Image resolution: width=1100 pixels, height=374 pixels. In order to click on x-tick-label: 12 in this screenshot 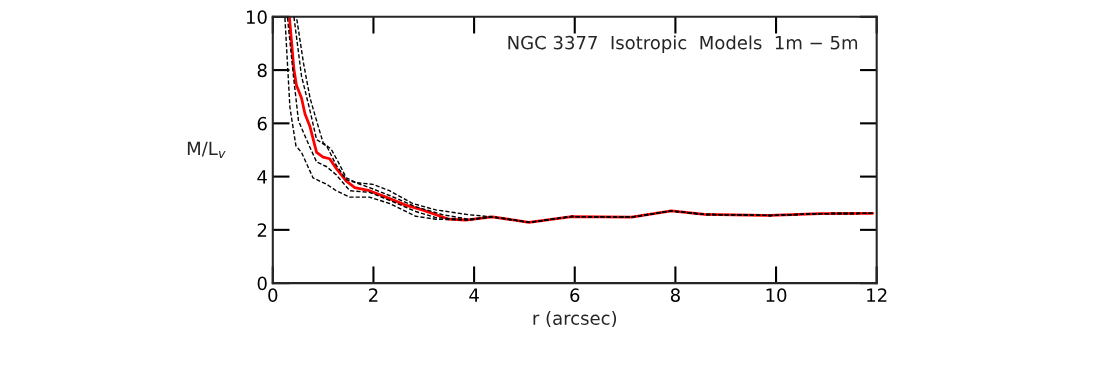, I will do `click(877, 295)`.